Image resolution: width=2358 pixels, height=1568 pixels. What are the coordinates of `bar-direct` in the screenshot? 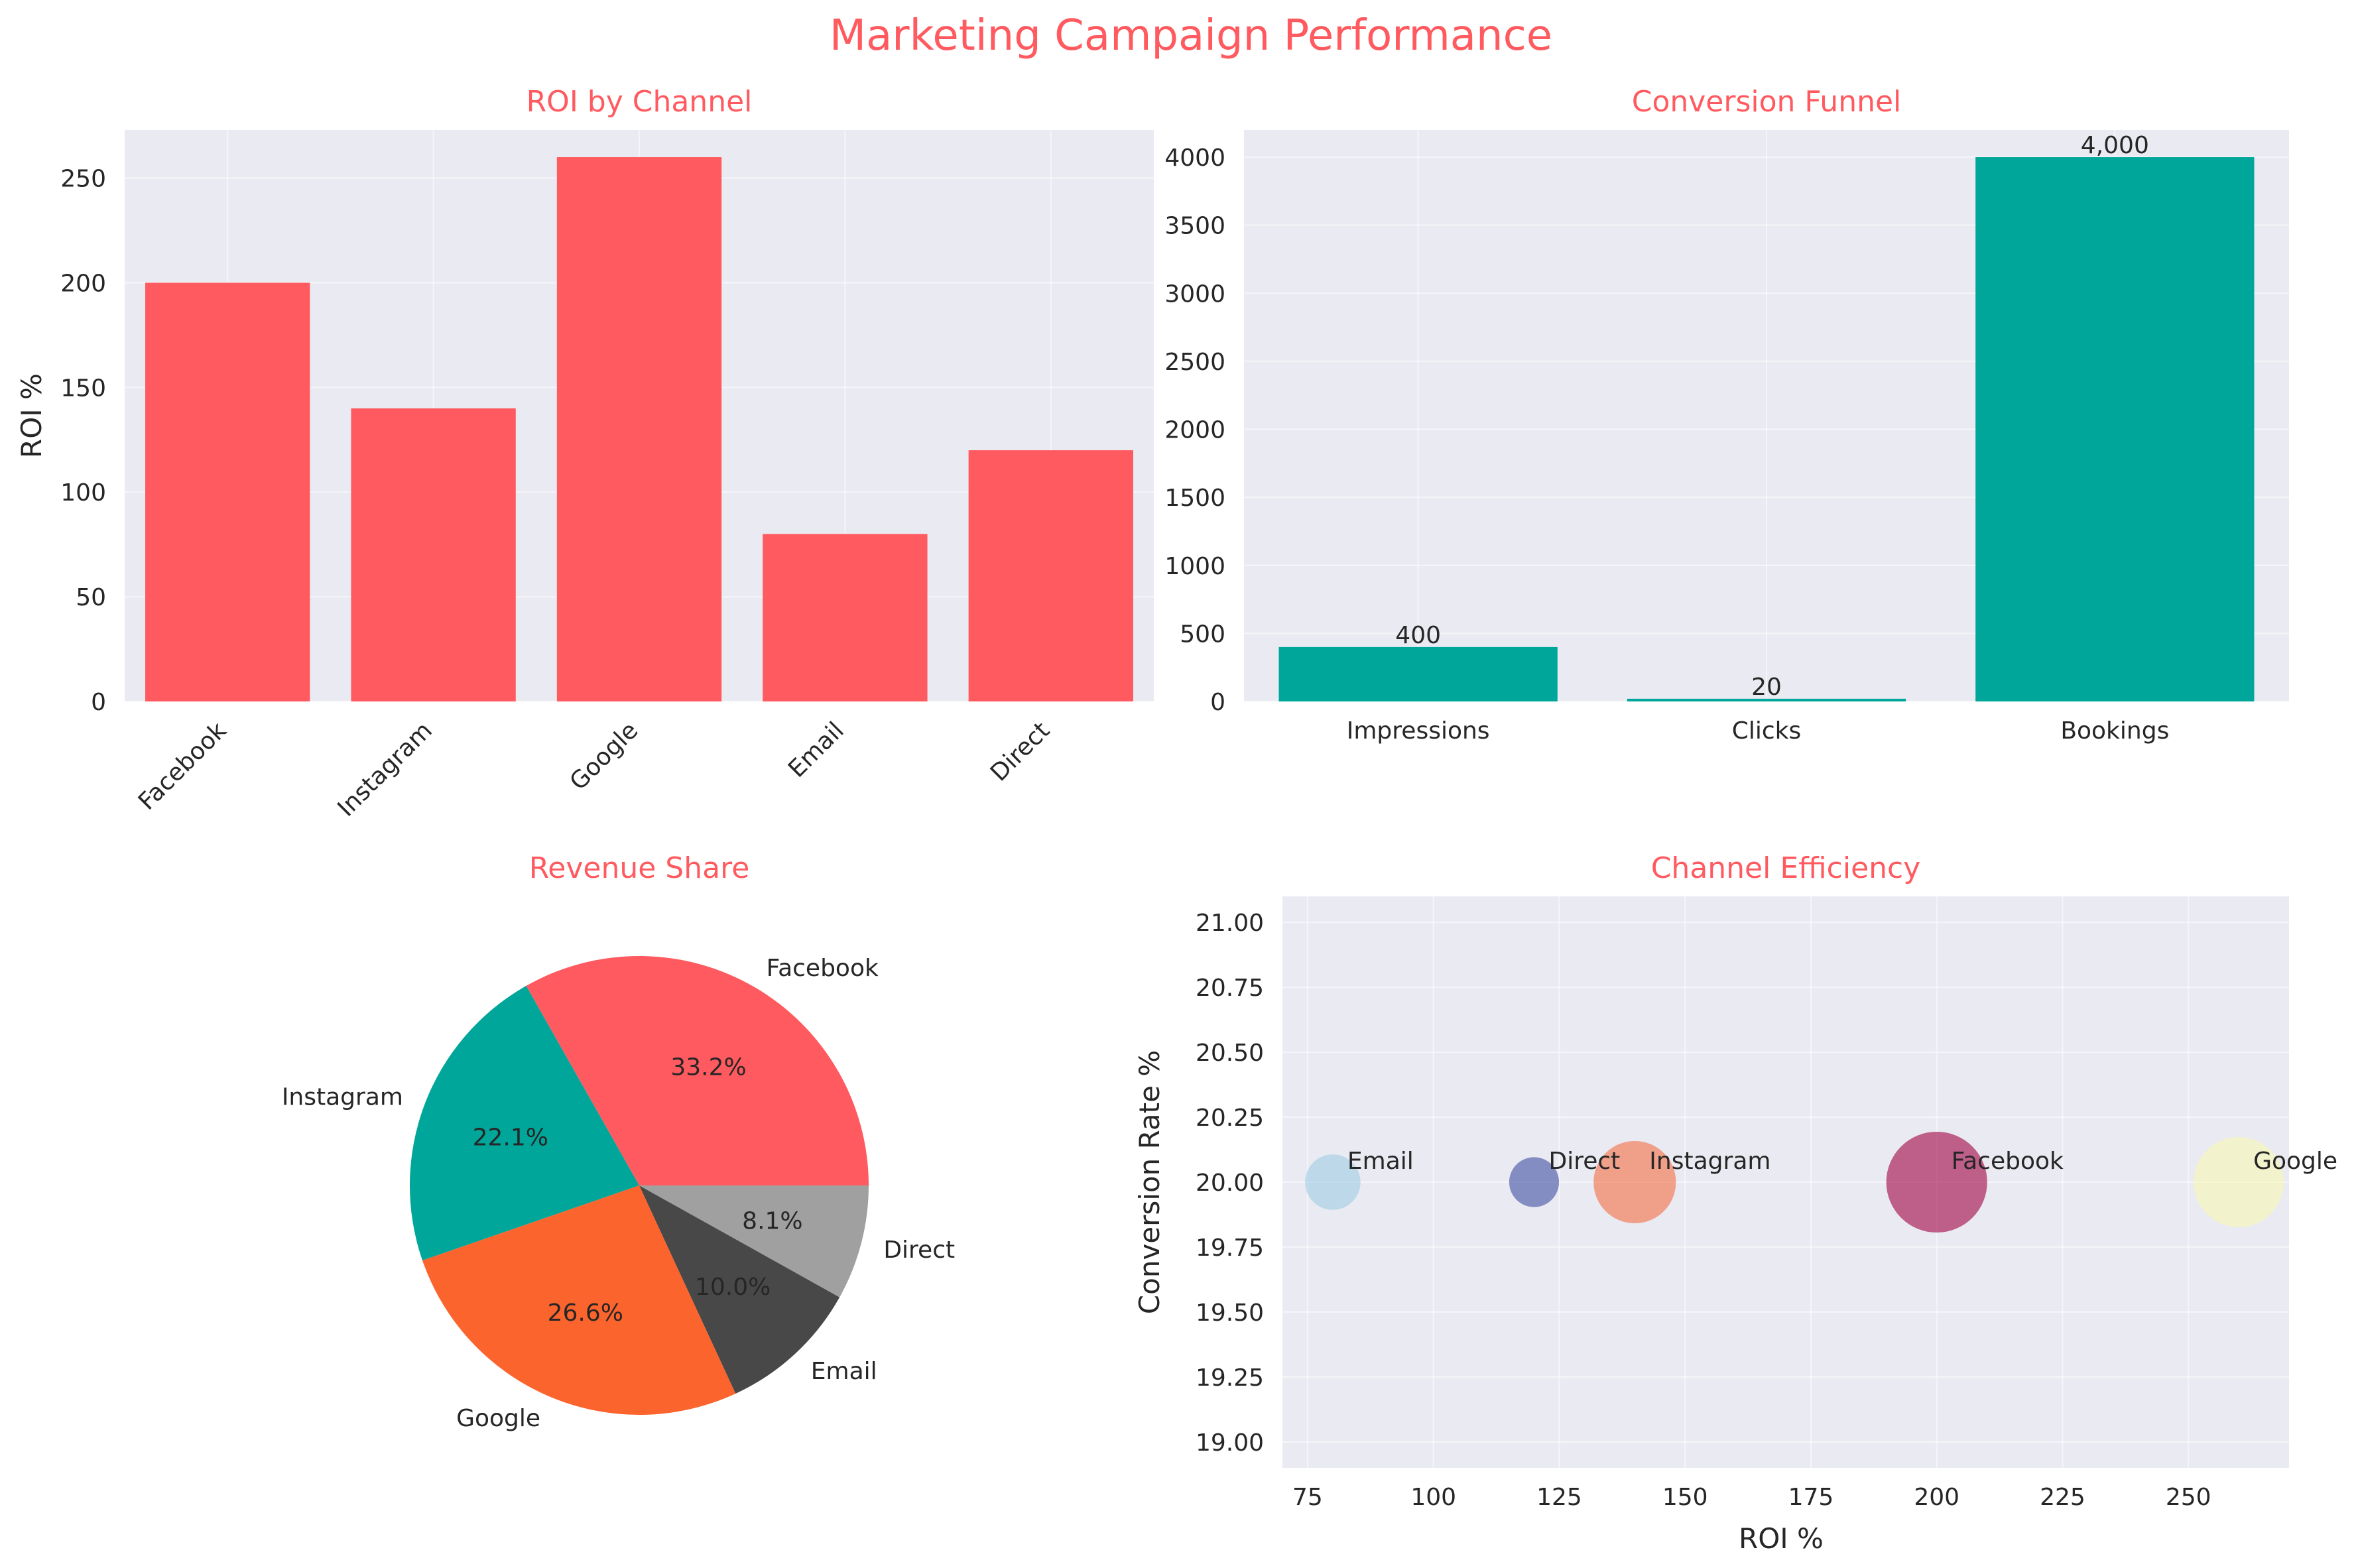 It's located at (1051, 575).